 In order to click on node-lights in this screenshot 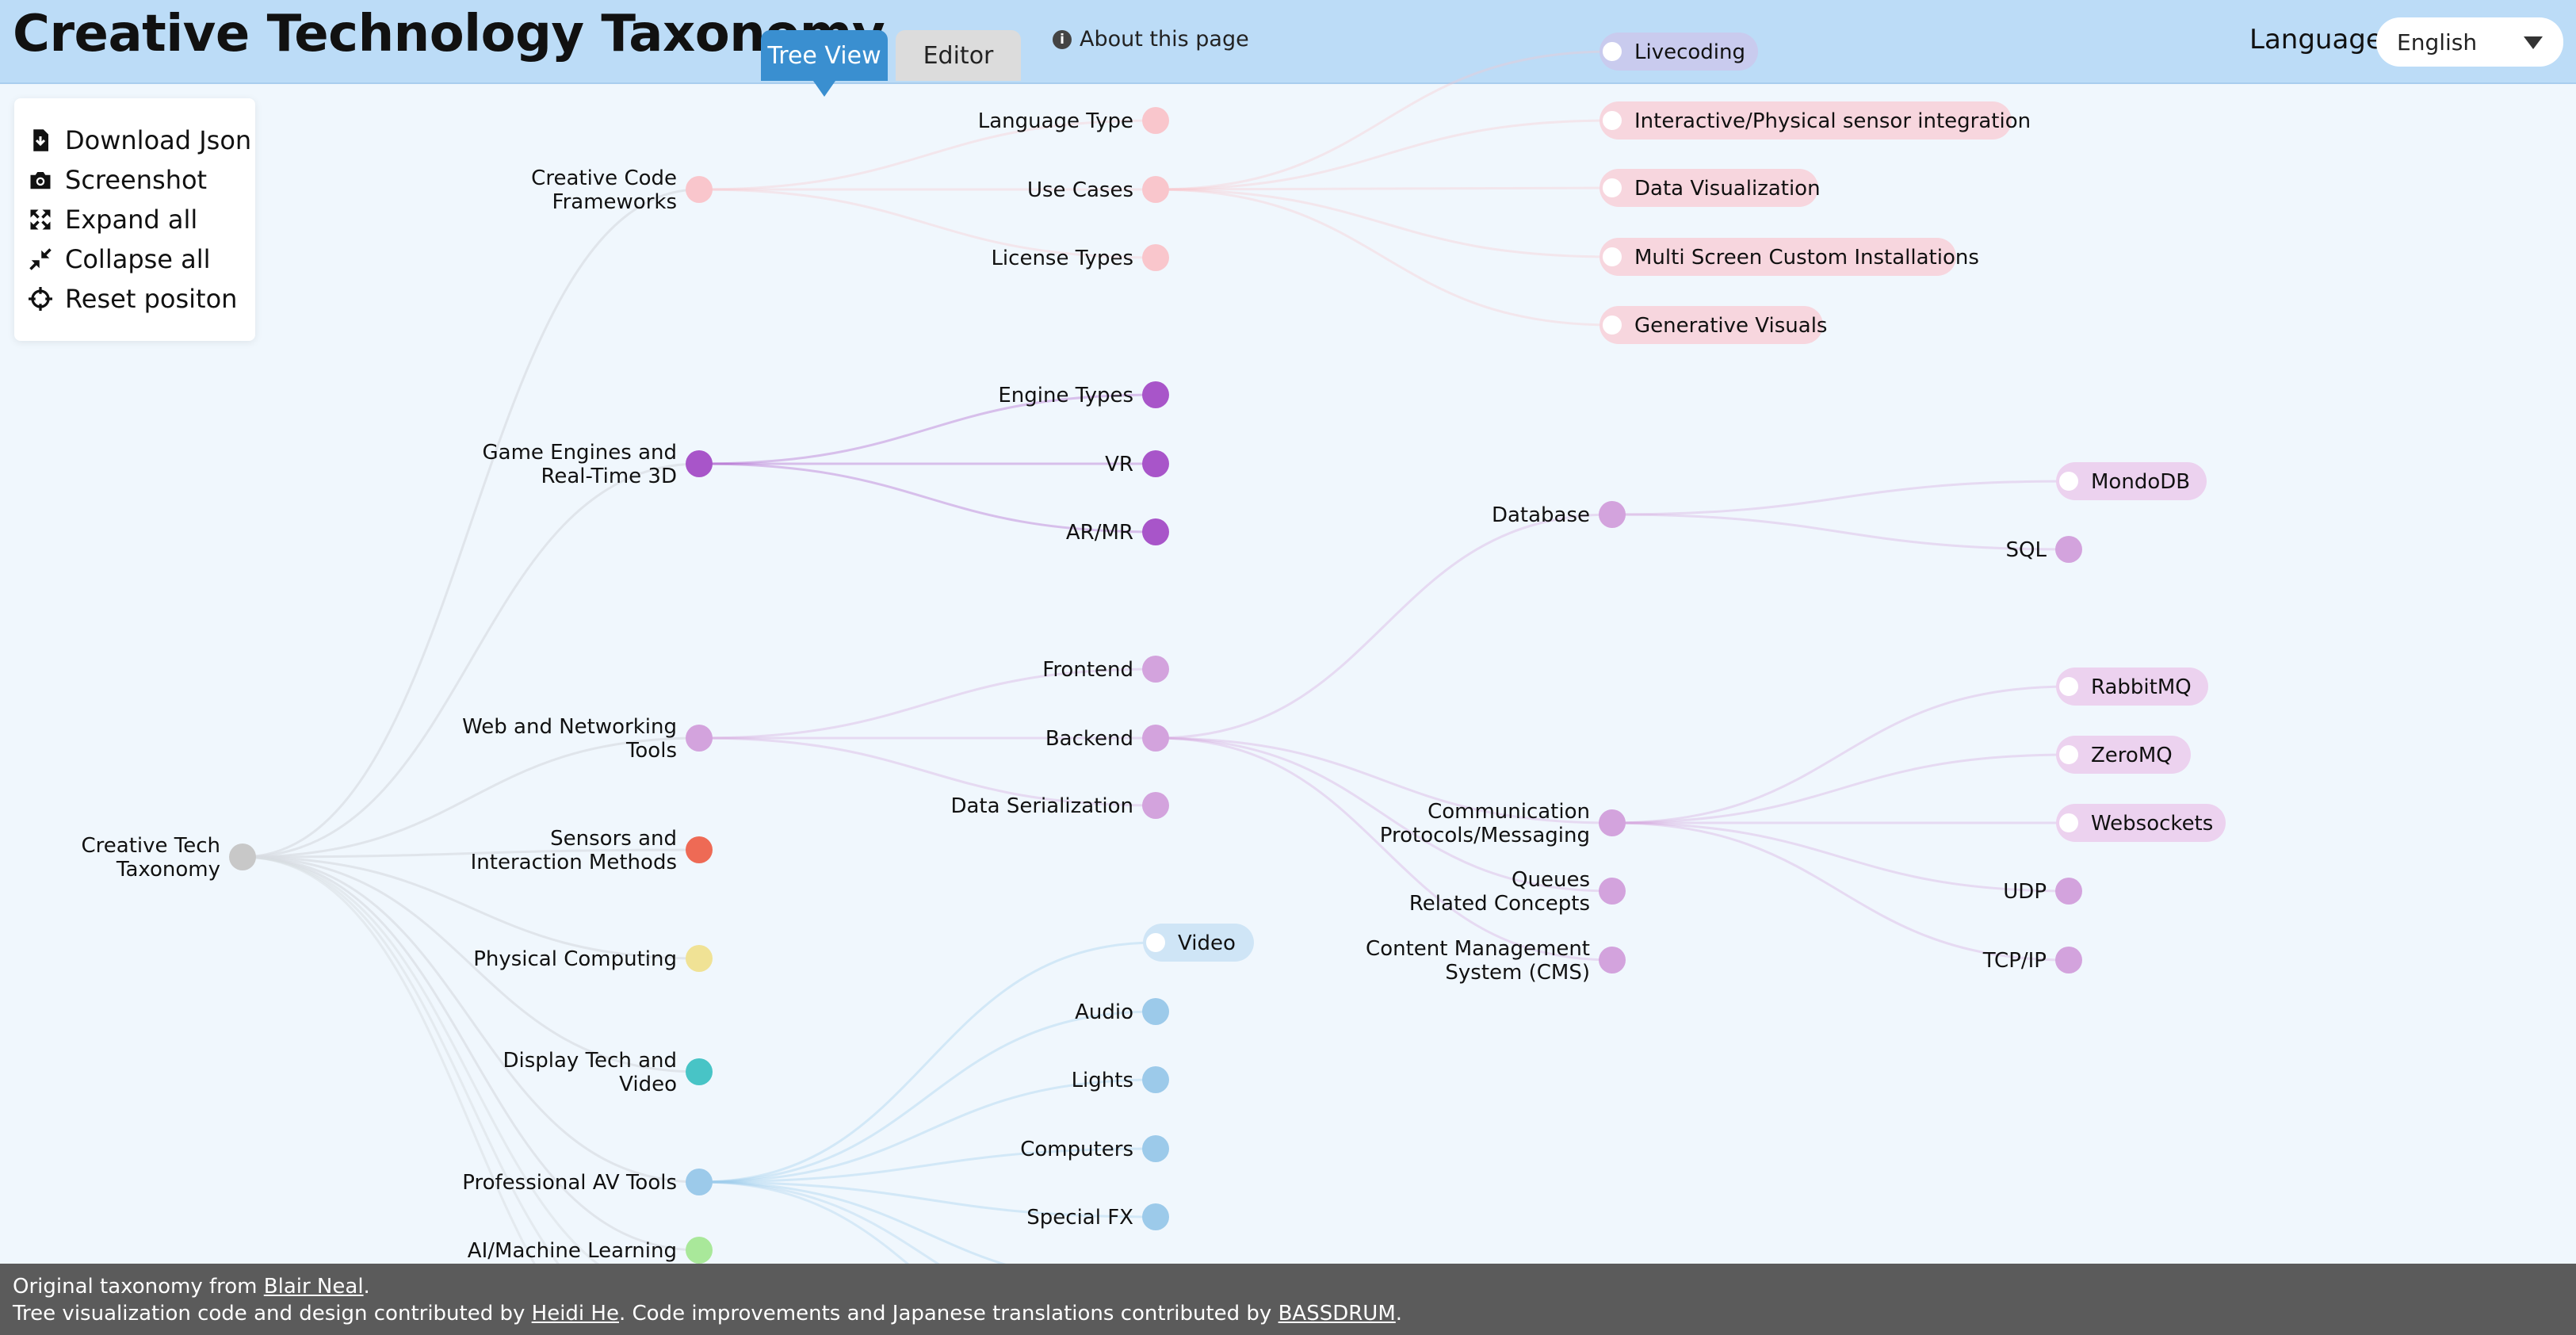, I will do `click(1155, 1079)`.